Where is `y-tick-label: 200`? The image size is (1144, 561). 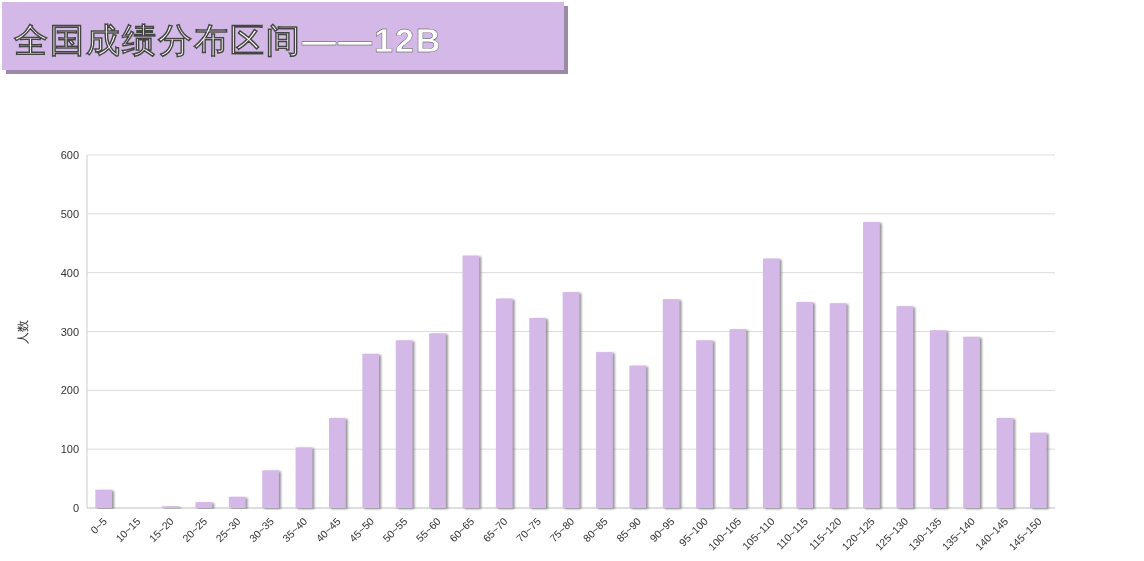
y-tick-label: 200 is located at coordinates (69, 390).